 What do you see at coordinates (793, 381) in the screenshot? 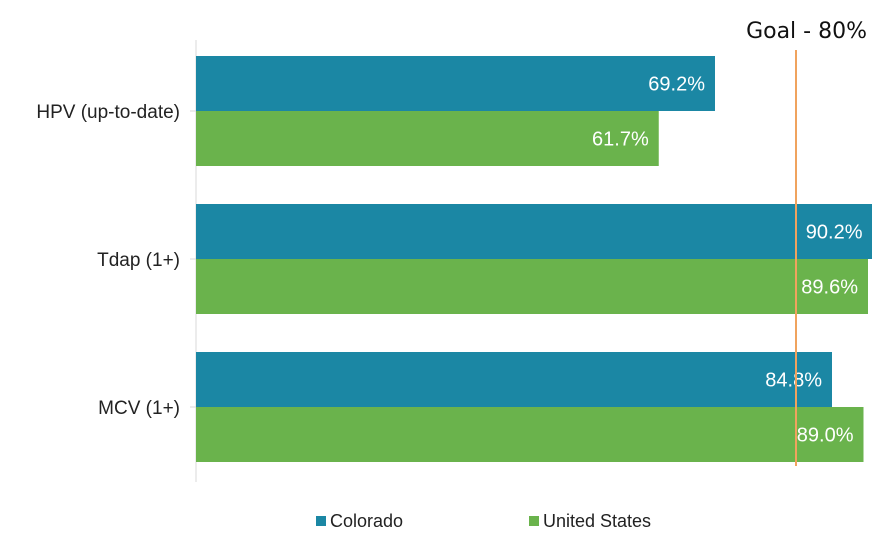
I see `data-label: 84.8%` at bounding box center [793, 381].